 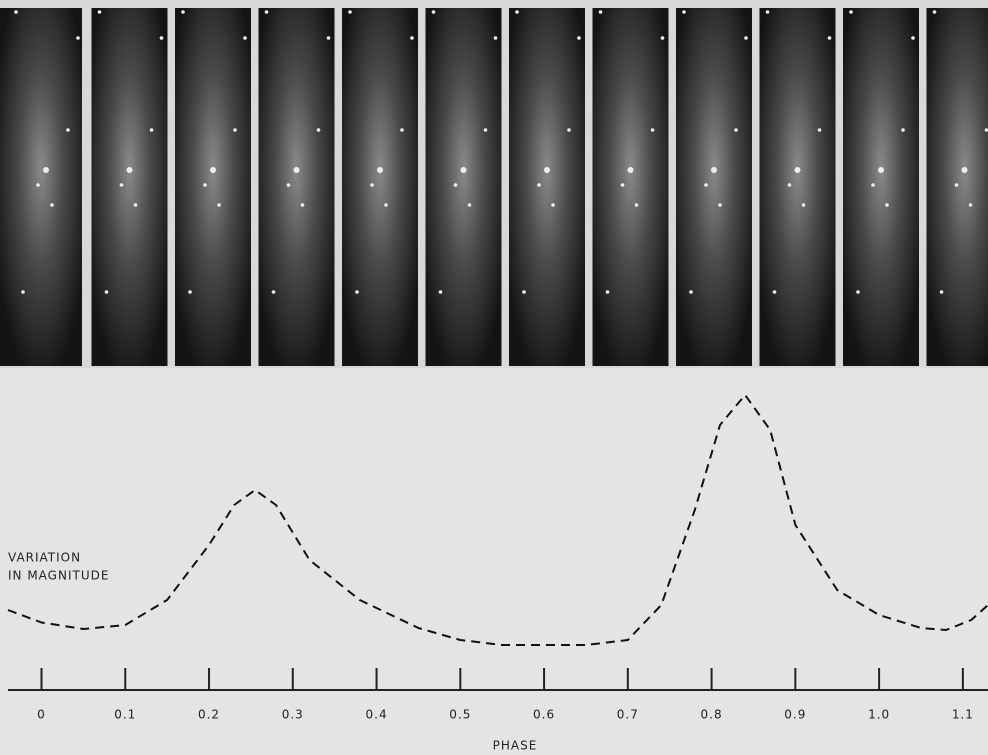 I want to click on x-tick-label: 1.1, so click(x=963, y=715).